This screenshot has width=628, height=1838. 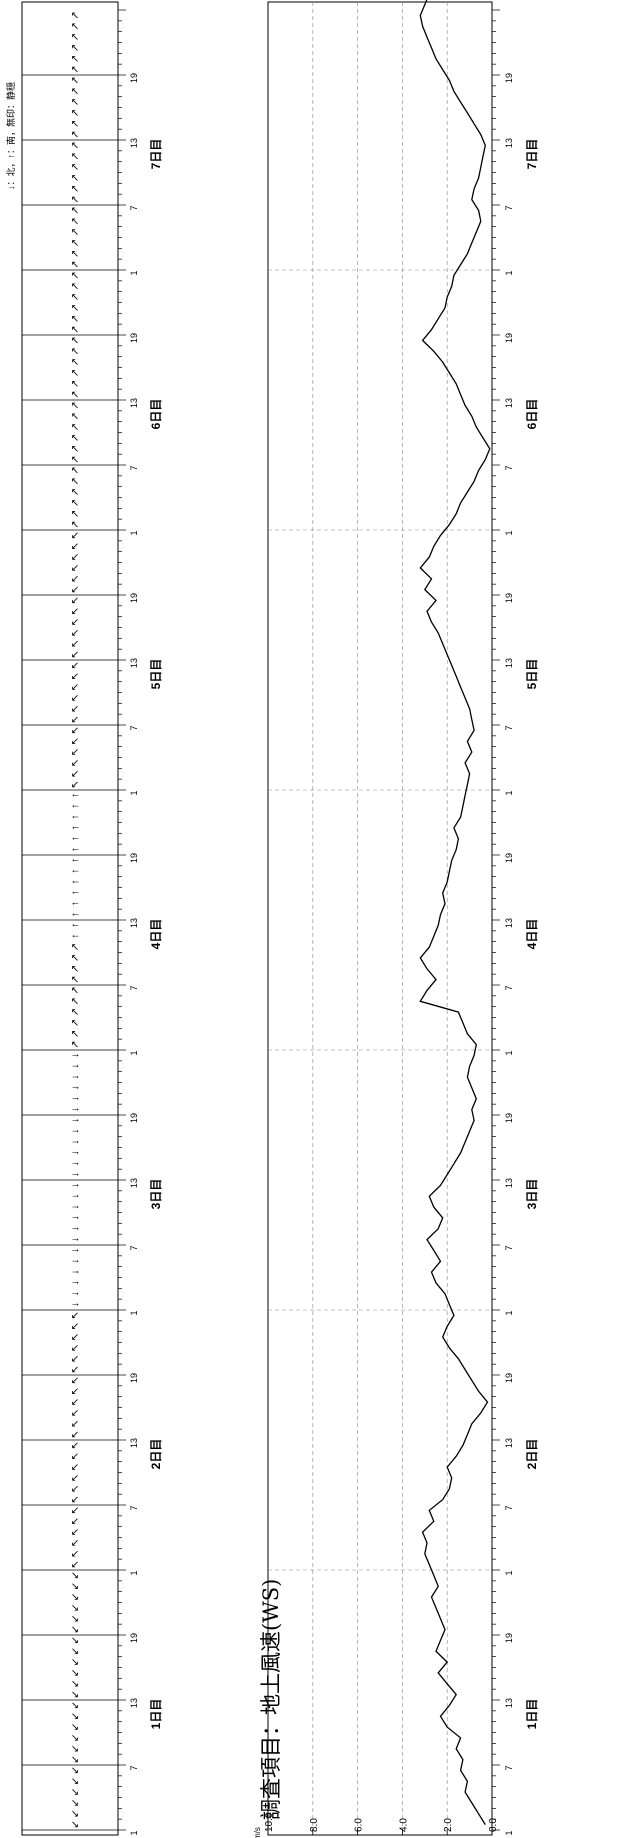 What do you see at coordinates (134, 1312) in the screenshot?
I see `hour-tick-label: 1` at bounding box center [134, 1312].